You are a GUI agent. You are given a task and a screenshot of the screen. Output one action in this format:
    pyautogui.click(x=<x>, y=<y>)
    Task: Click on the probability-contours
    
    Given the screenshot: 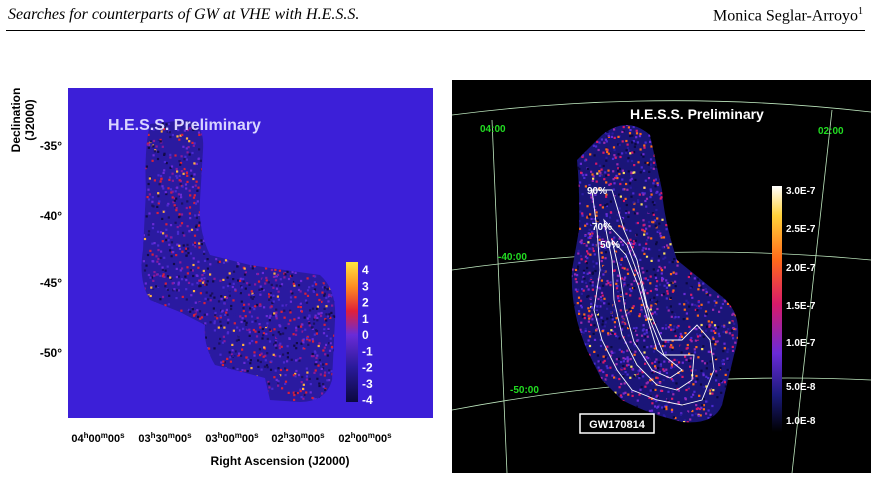 What is the action you would take?
    pyautogui.click(x=653, y=297)
    